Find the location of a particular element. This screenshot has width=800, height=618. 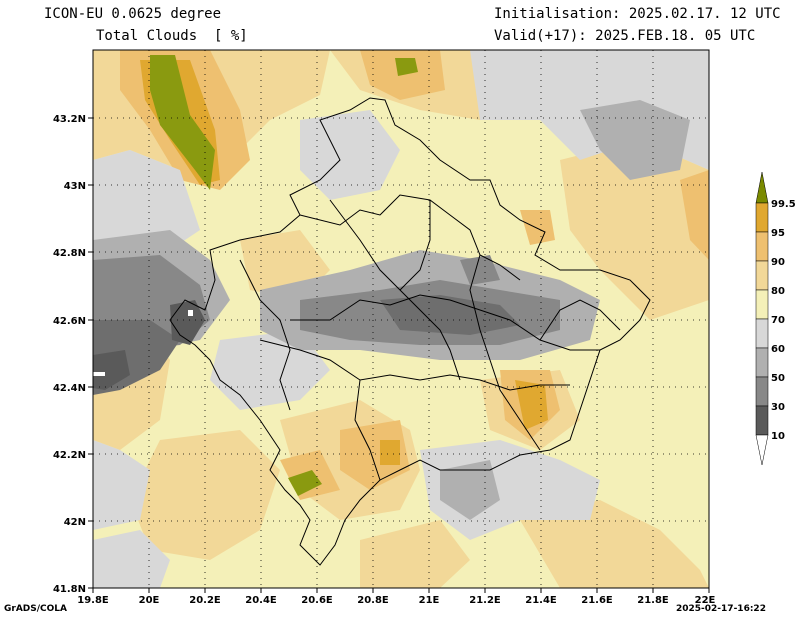

model-title: ICON-EU 0.0625 degree is located at coordinates (133, 14).